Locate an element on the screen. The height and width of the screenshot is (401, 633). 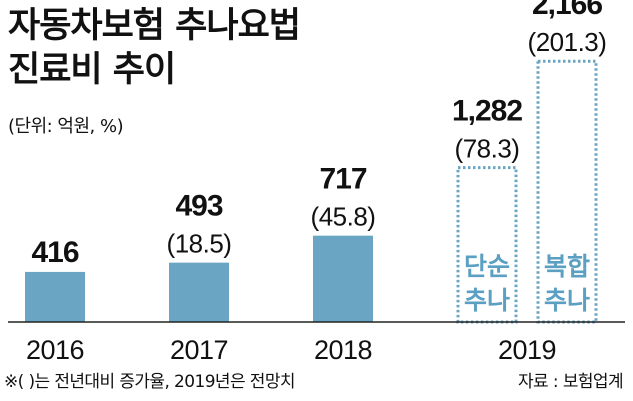
value-label-2019-4: 2,166 is located at coordinates (567, 10).